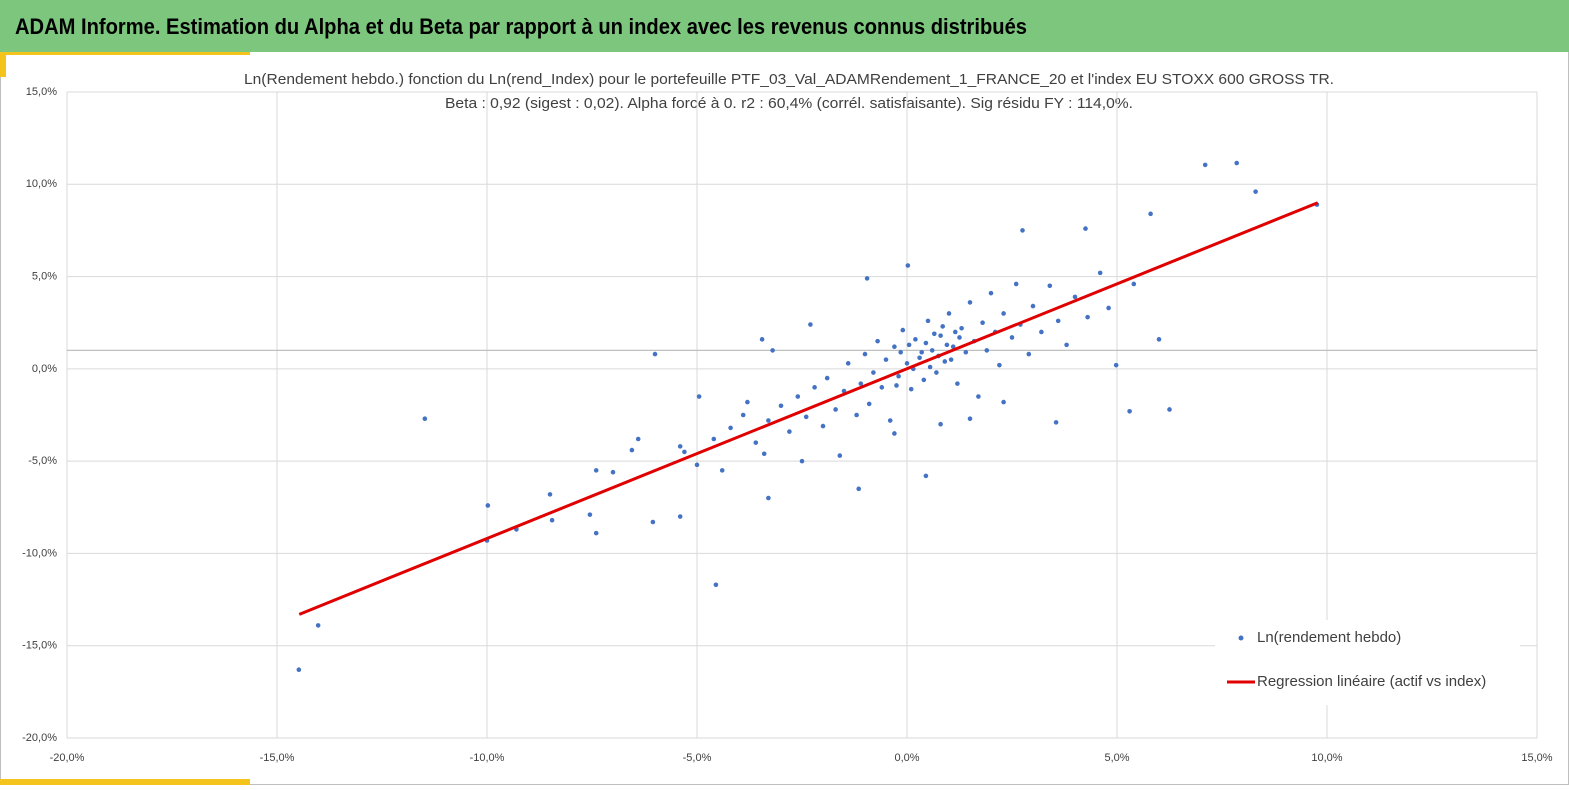  Describe the element at coordinates (44, 276) in the screenshot. I see `y-tick-label: 5,0%` at that location.